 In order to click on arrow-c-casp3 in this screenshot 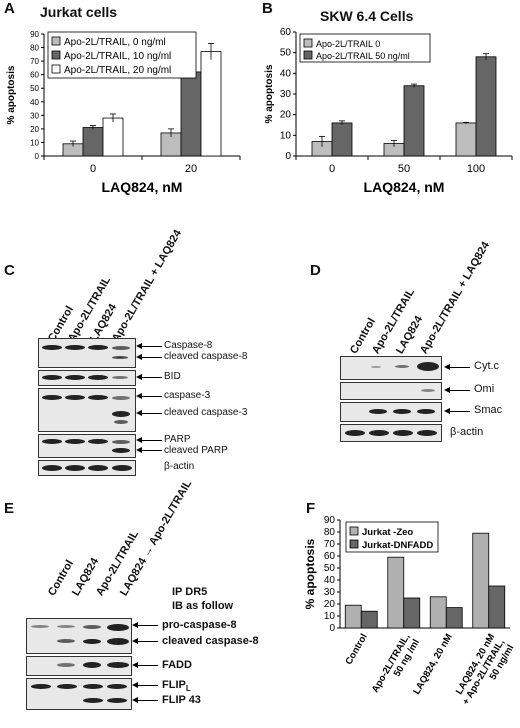, I will do `click(149, 396)`.